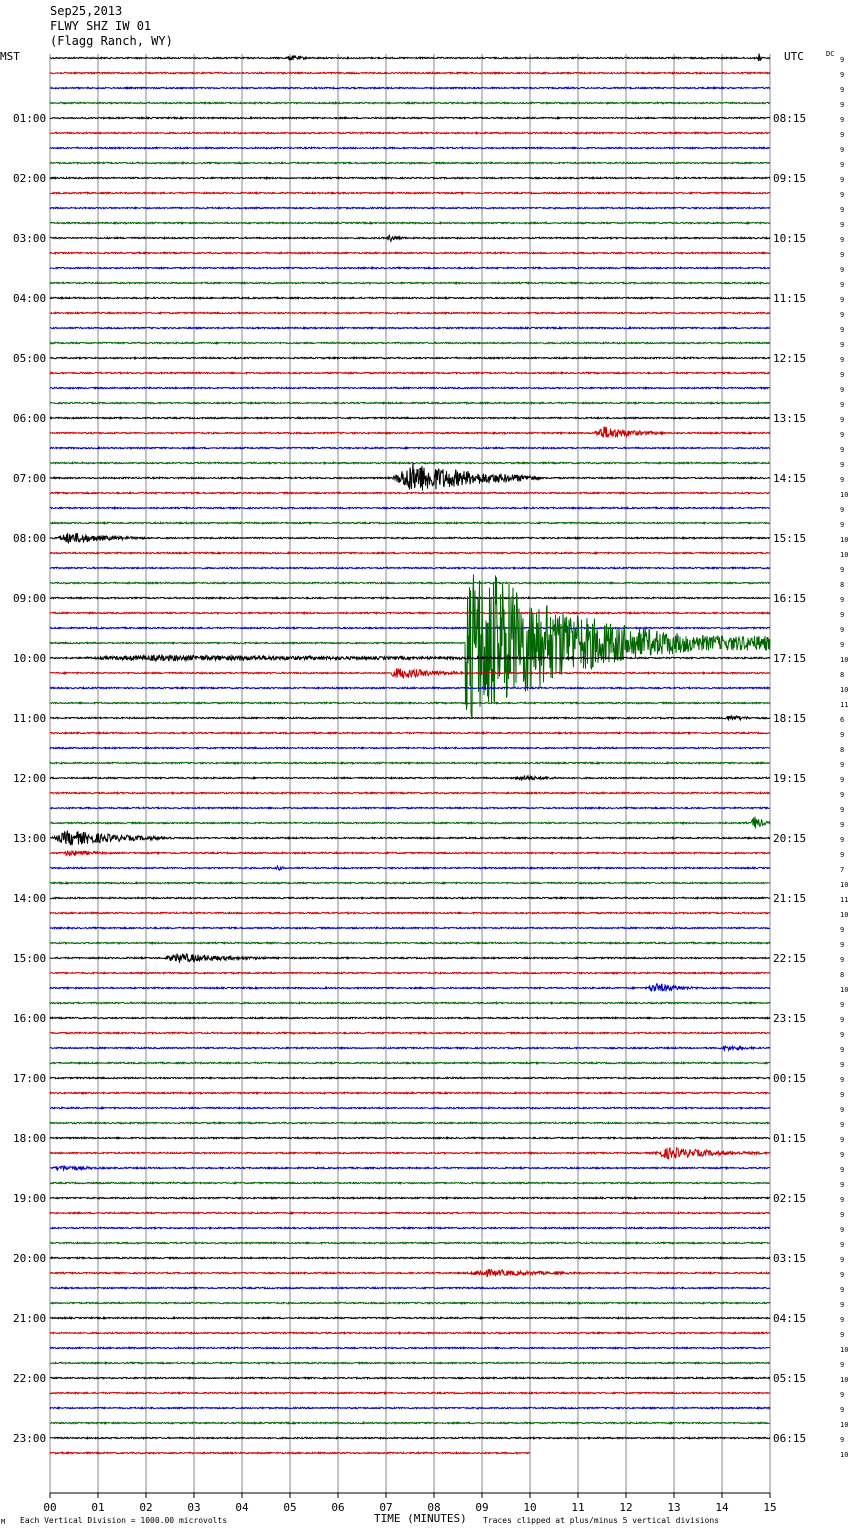  Describe the element at coordinates (842, 780) in the screenshot. I see `dc-value-48: 9` at that location.